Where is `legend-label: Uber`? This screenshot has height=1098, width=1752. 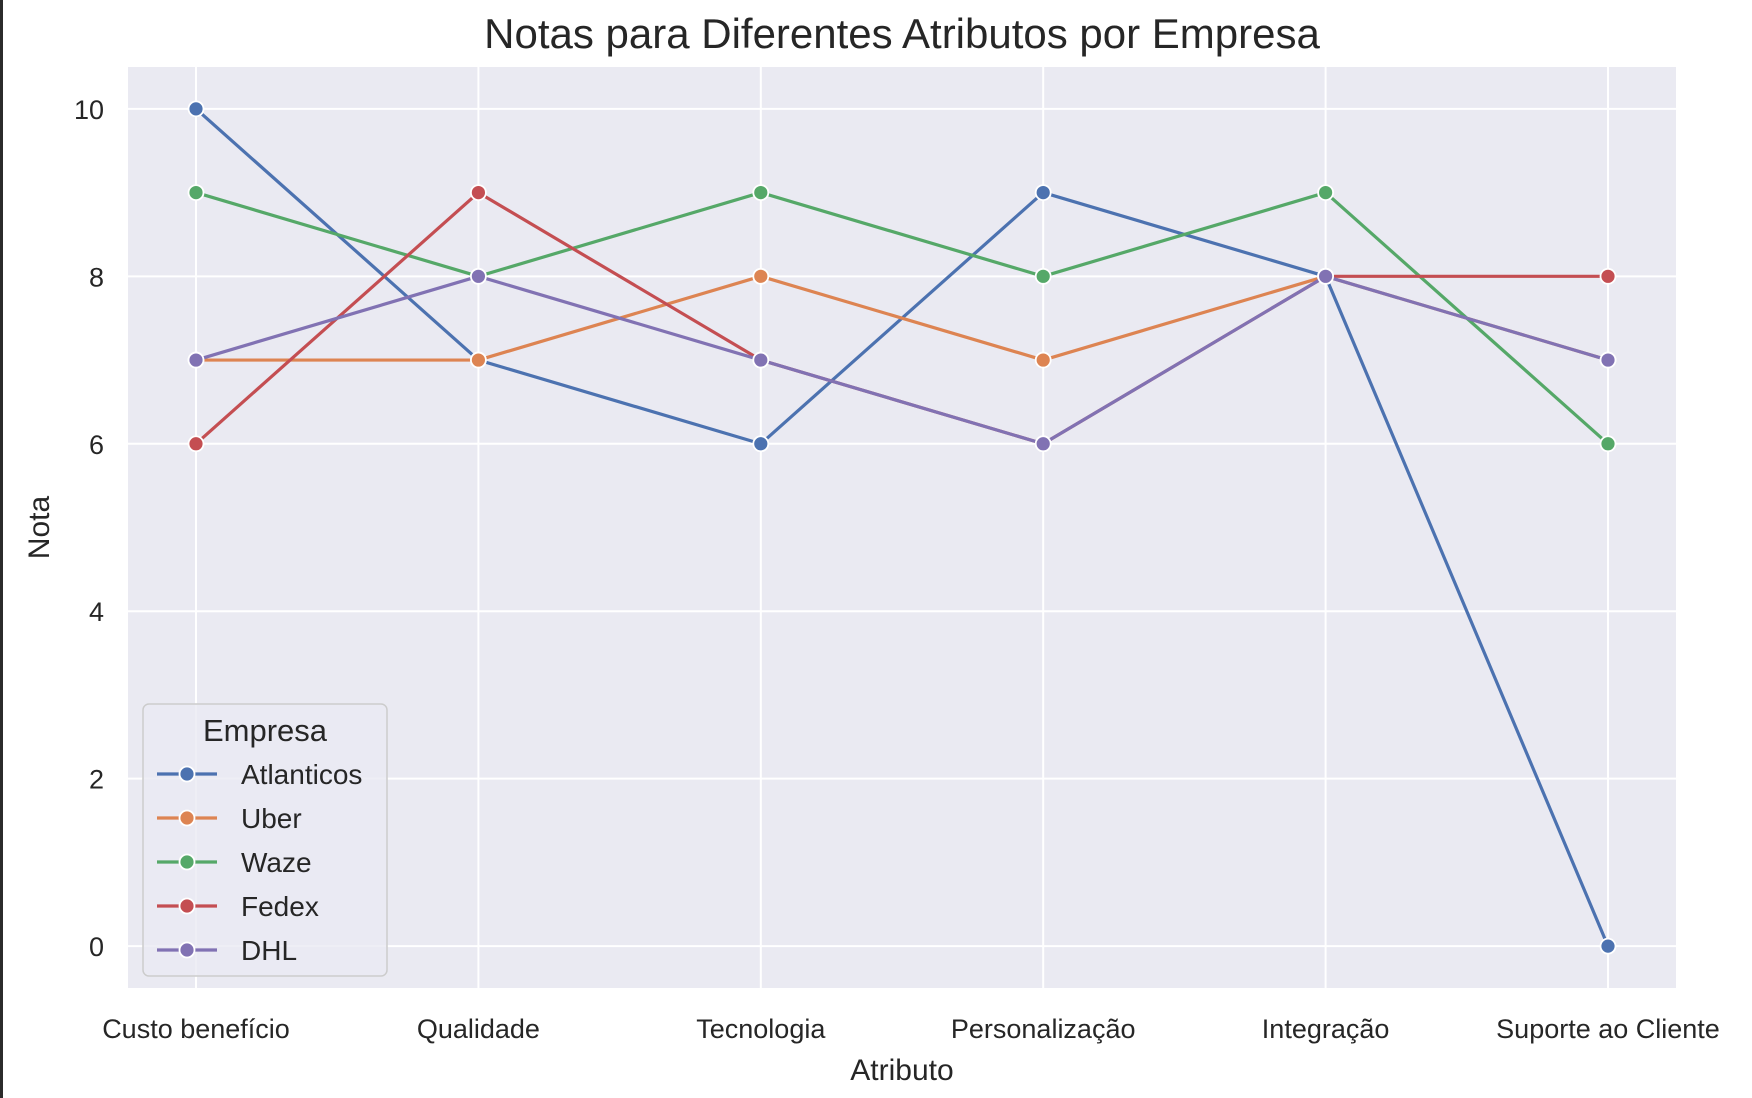
legend-label: Uber is located at coordinates (271, 818).